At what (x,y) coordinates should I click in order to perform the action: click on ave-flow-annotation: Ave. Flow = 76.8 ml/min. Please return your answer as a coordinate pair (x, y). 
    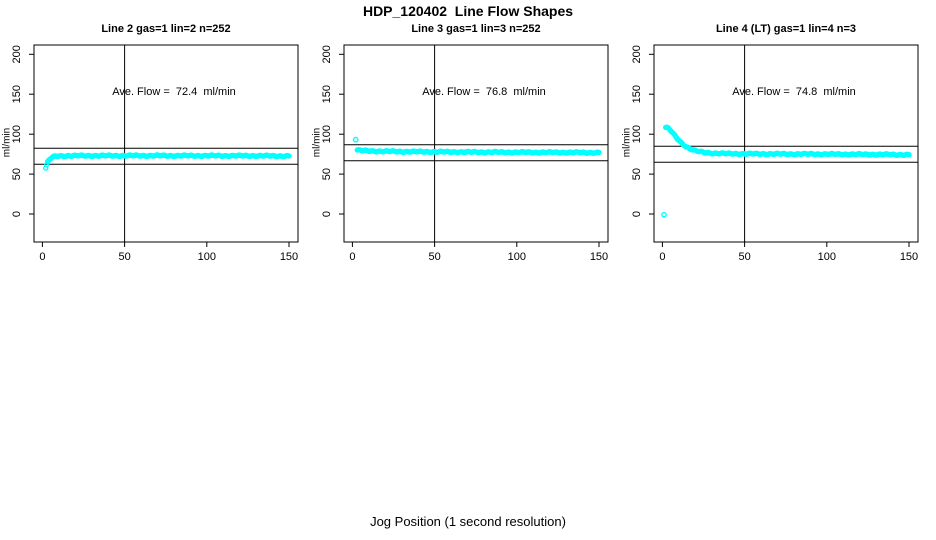
    Looking at the image, I should click on (484, 92).